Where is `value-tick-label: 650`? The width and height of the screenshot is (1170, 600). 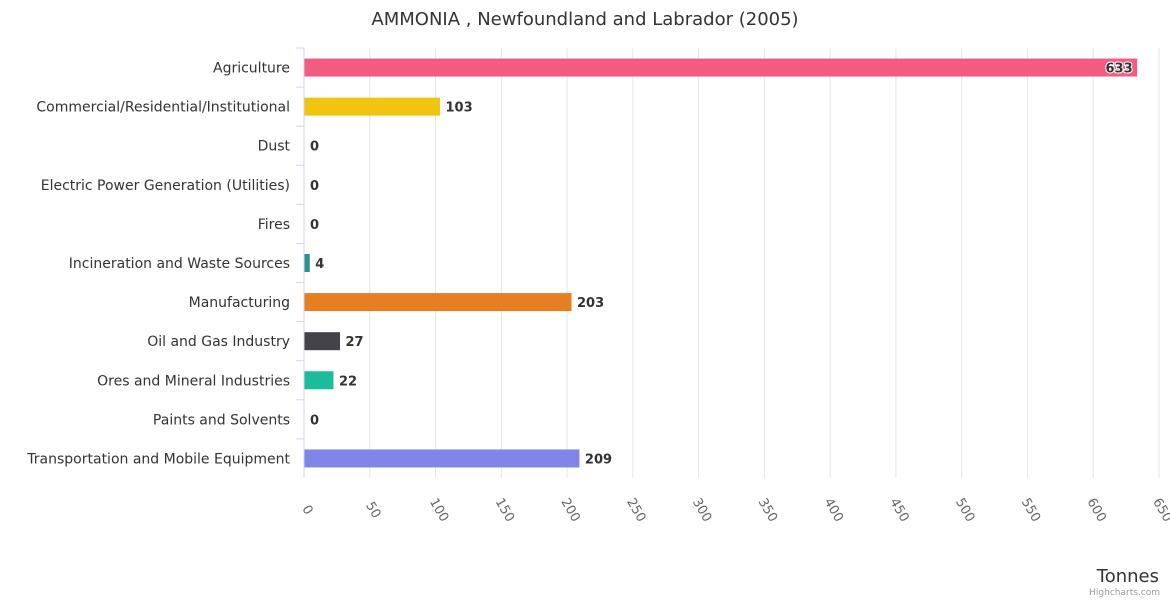 value-tick-label: 650 is located at coordinates (1159, 510).